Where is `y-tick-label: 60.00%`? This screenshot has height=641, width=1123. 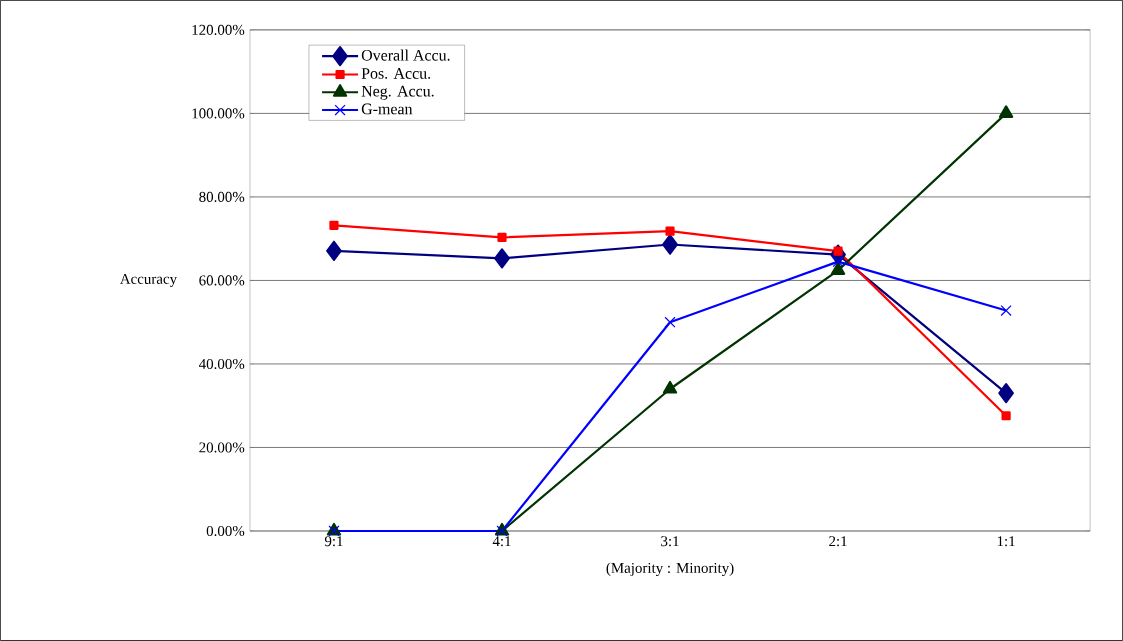 y-tick-label: 60.00% is located at coordinates (222, 280).